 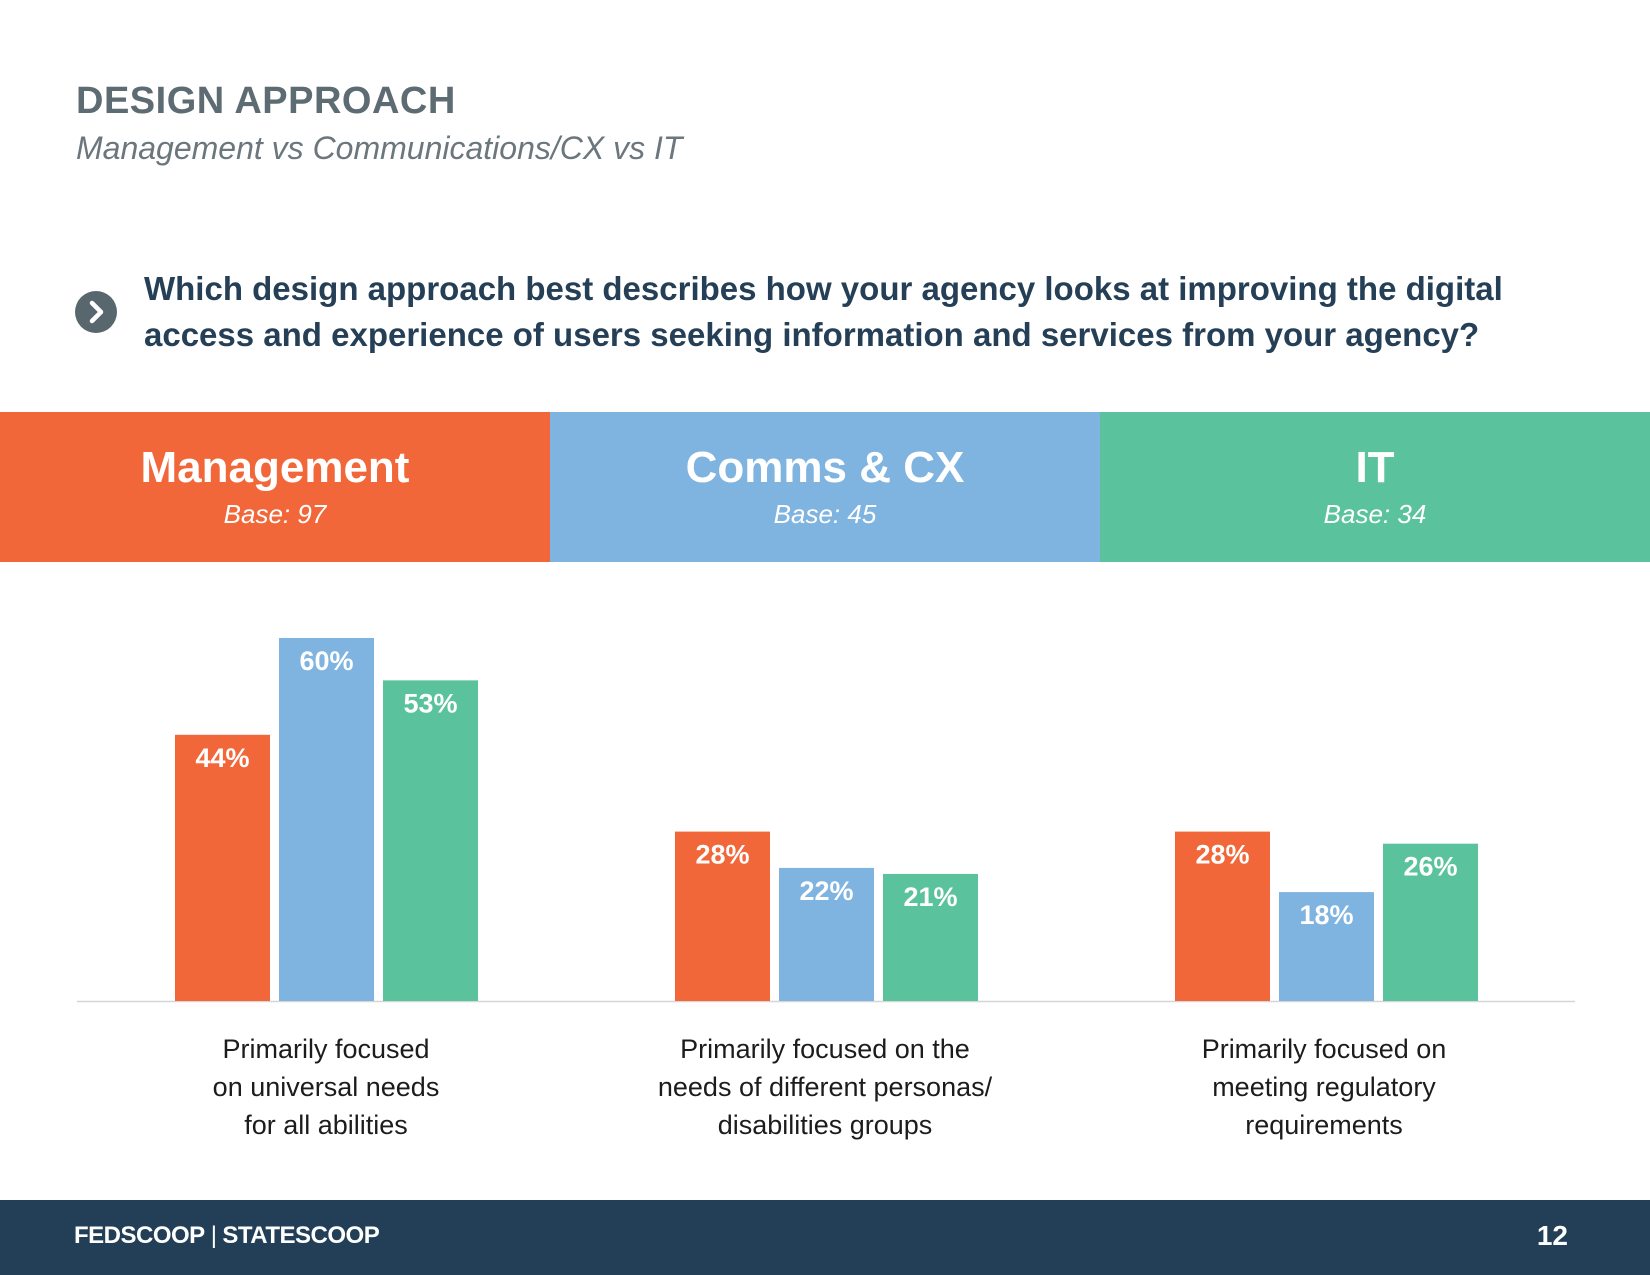 I want to click on brand-logo: FEDSCOOP | STATESCOOP, so click(x=227, y=1236).